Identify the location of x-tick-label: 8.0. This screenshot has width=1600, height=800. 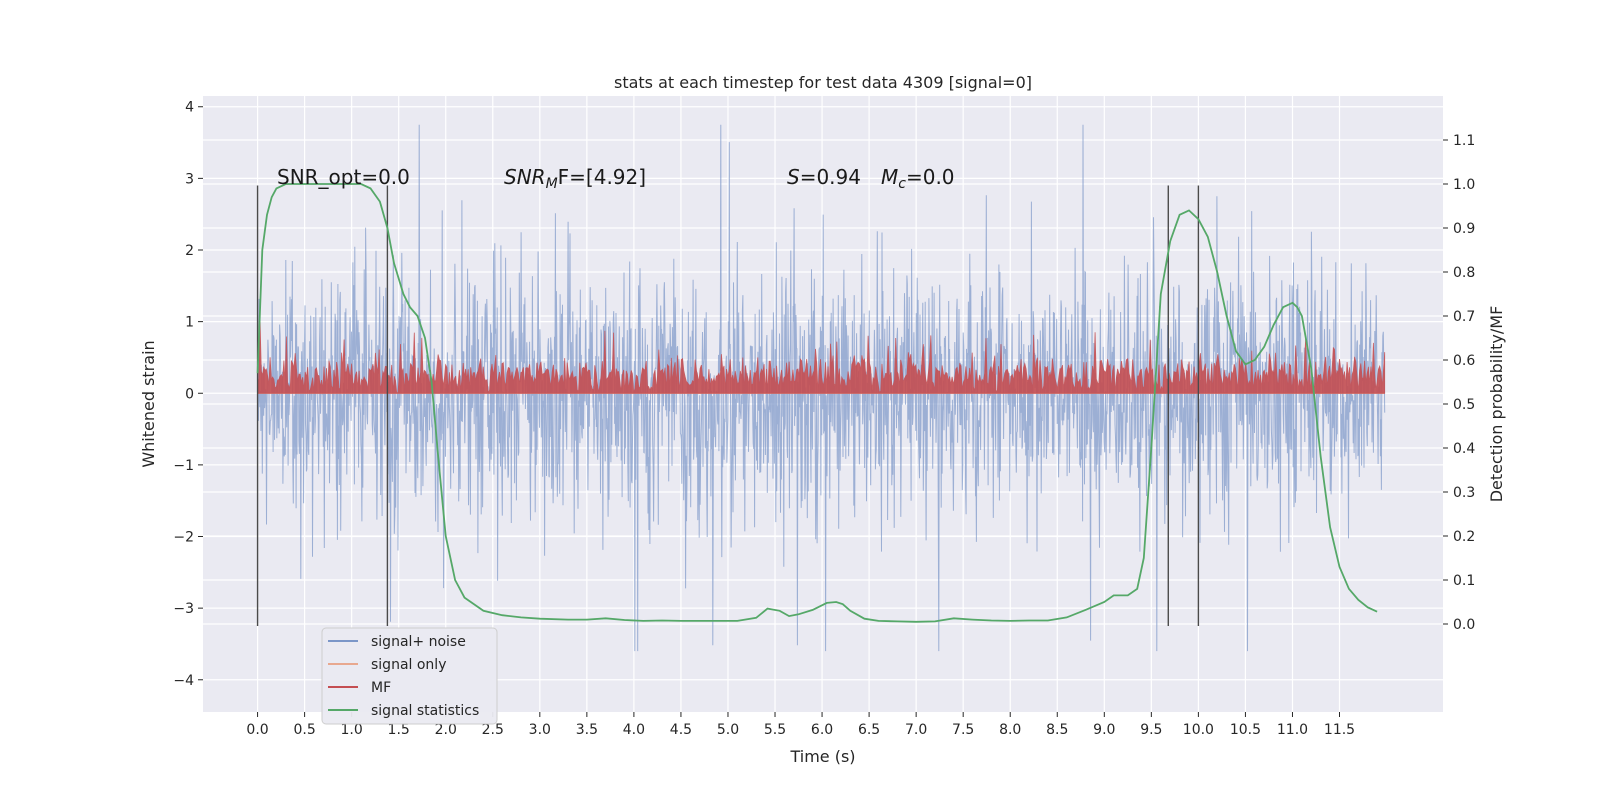
(1010, 730).